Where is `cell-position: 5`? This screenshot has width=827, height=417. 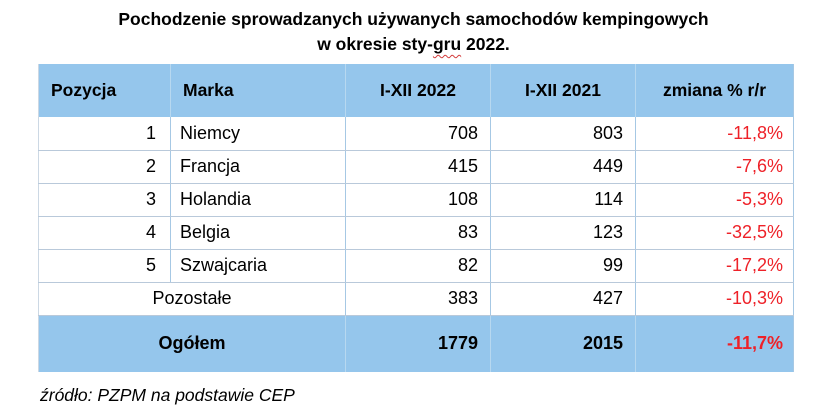 cell-position: 5 is located at coordinates (104, 266).